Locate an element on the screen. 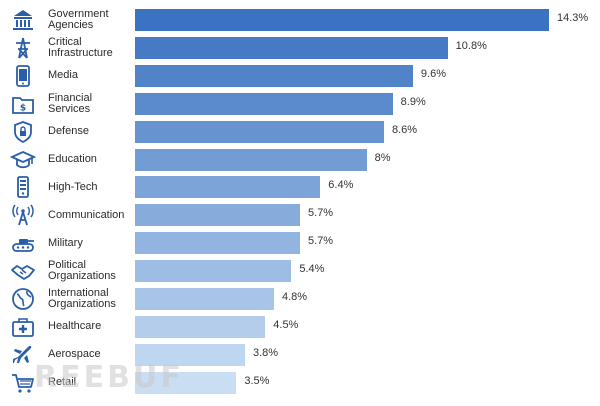 Image resolution: width=600 pixels, height=406 pixels. chart-row: Communication 5.7% is located at coordinates (300, 215).